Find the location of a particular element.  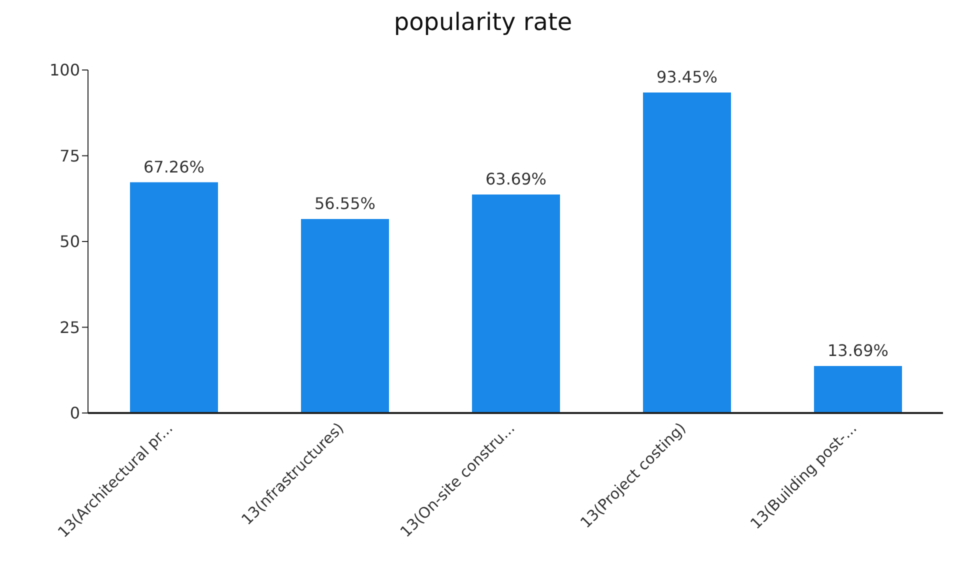

data-label: 93.45% is located at coordinates (687, 76).